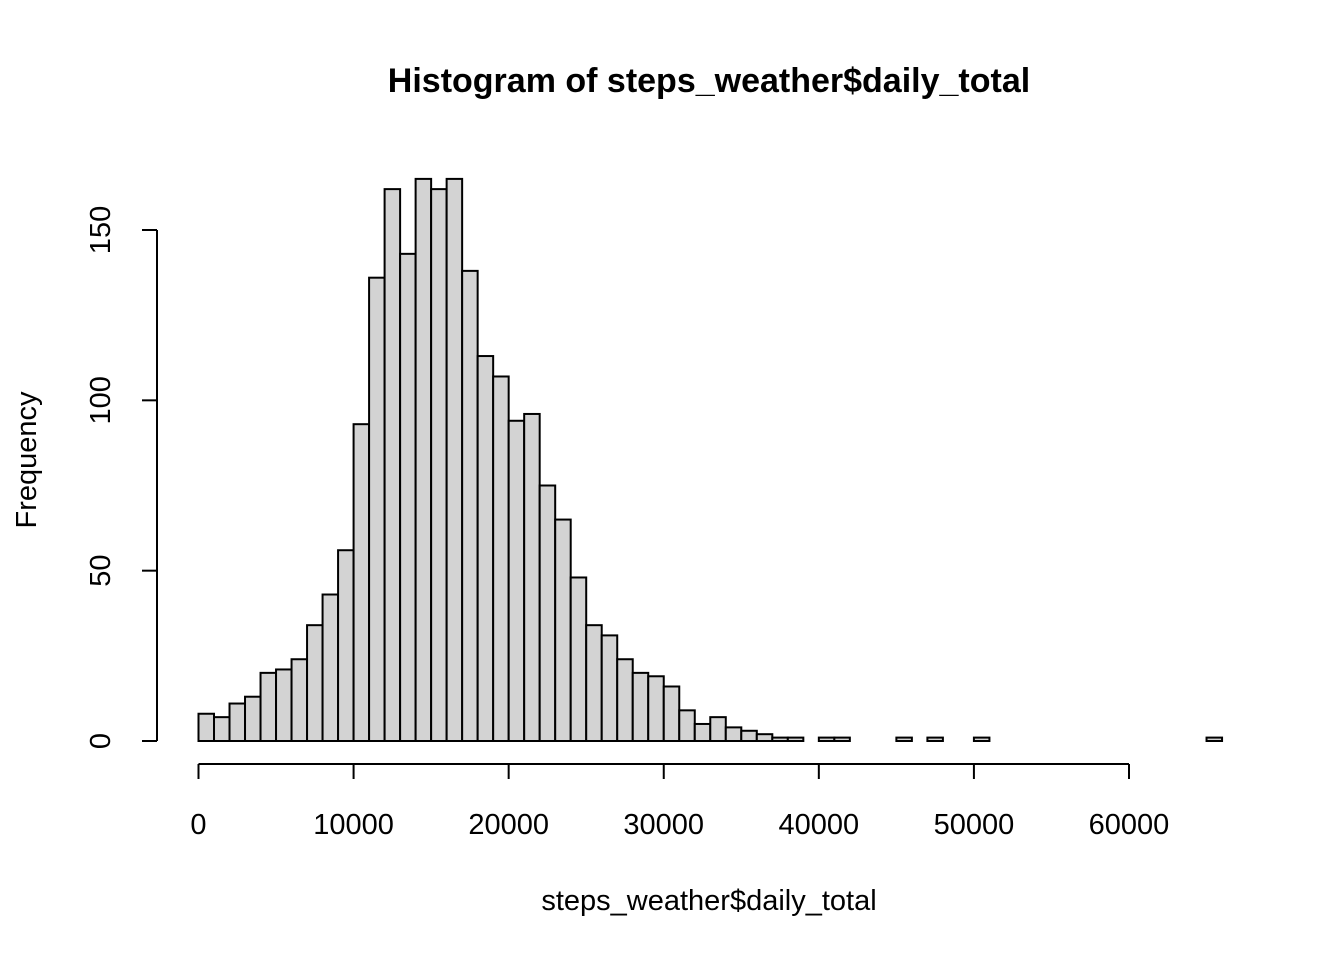 Image resolution: width=1344 pixels, height=960 pixels. Describe the element at coordinates (508, 825) in the screenshot. I see `x-tick-label: 20000` at that location.